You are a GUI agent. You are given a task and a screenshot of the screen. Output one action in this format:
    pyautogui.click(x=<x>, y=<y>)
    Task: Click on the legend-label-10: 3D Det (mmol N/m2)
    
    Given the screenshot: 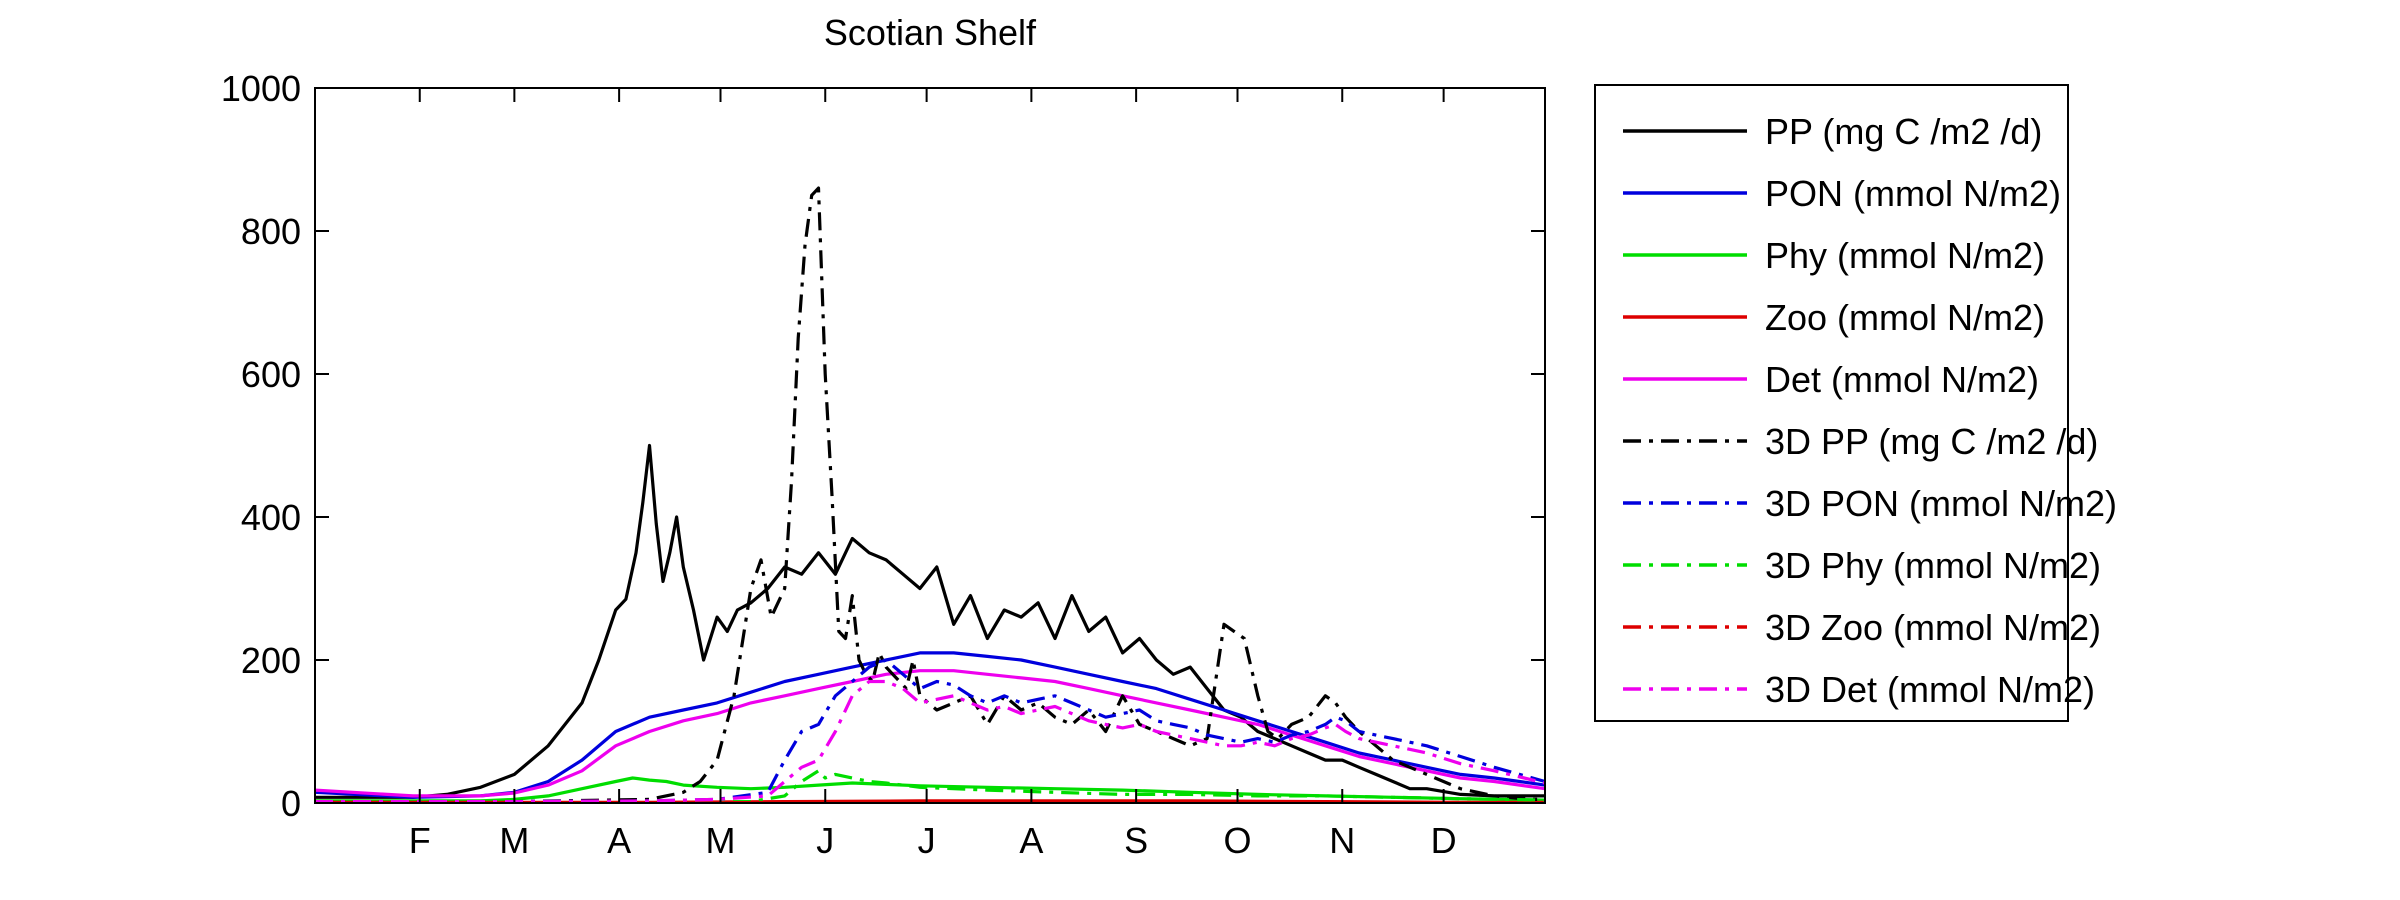 What is the action you would take?
    pyautogui.click(x=1930, y=689)
    